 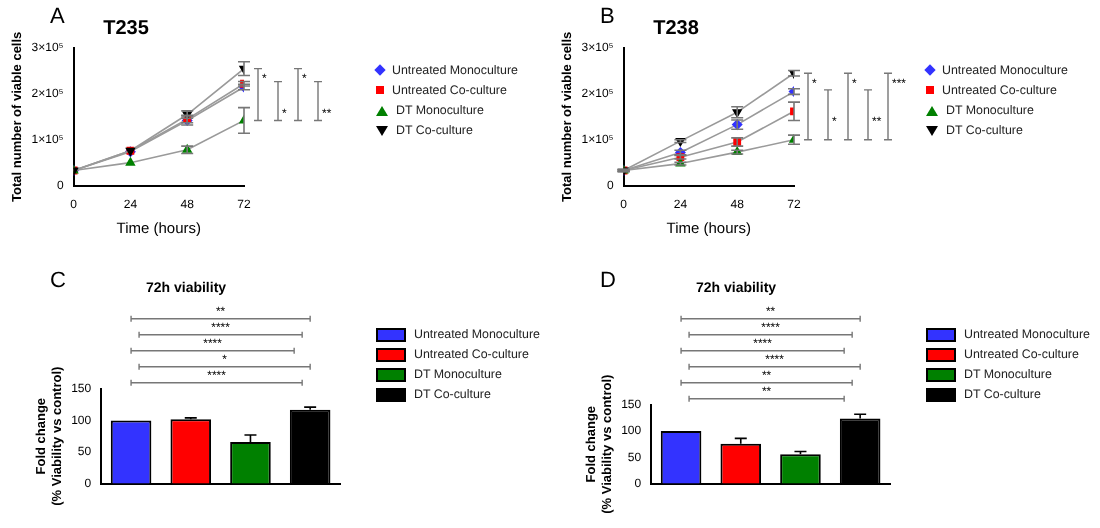 What do you see at coordinates (126, 28) in the screenshot?
I see `chart-title: T235` at bounding box center [126, 28].